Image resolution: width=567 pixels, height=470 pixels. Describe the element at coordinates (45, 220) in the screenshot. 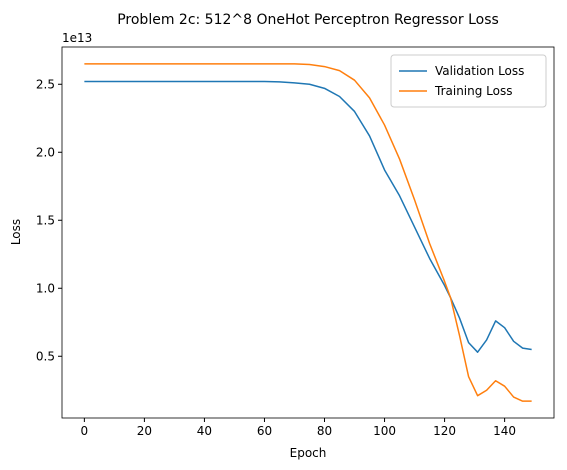

I see `y-tick-label: 1.5` at that location.